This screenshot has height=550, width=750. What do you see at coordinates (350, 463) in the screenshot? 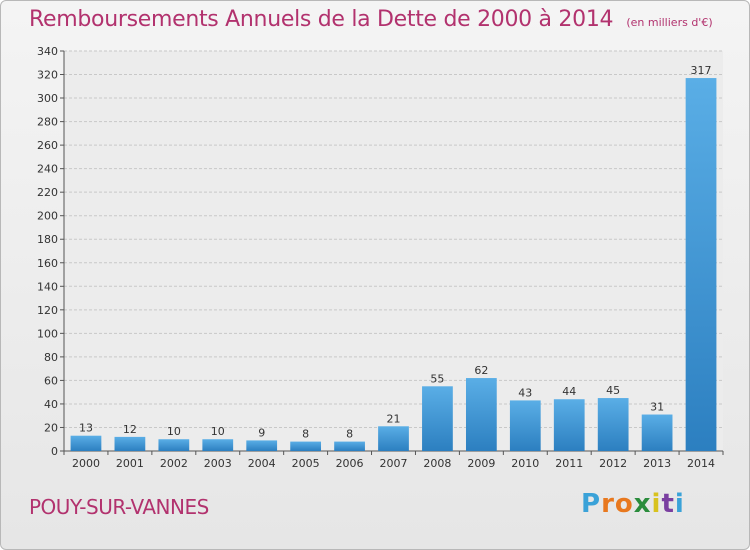
I see `x-tick-label: 2006` at bounding box center [350, 463].